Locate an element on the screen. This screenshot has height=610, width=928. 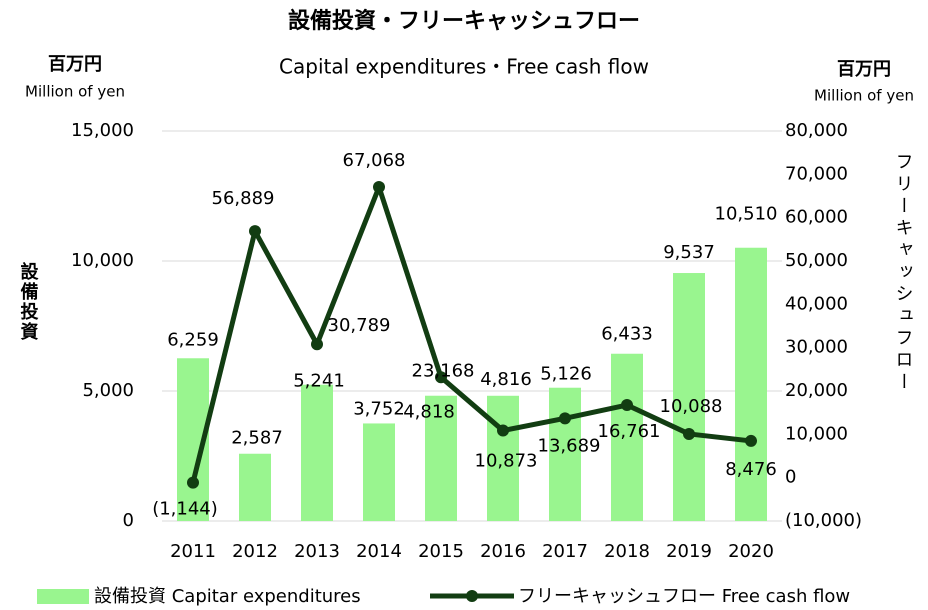
data-label: 10,510 is located at coordinates (746, 214).